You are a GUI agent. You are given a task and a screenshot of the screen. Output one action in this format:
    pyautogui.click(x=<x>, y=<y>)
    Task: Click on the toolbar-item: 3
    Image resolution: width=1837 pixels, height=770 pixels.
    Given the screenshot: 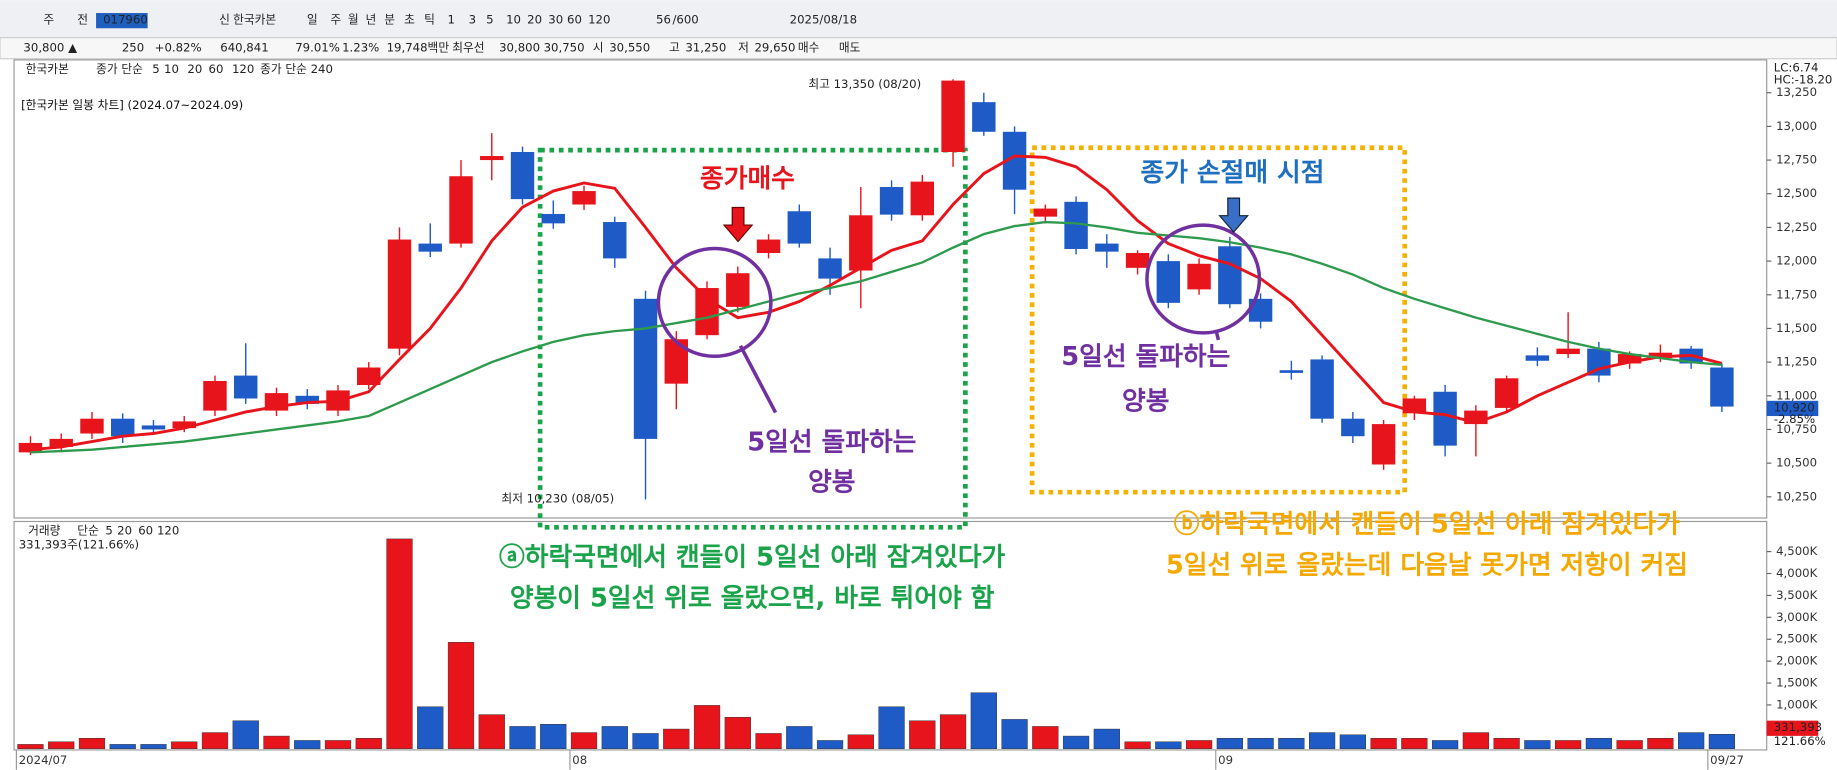 What is the action you would take?
    pyautogui.click(x=472, y=20)
    